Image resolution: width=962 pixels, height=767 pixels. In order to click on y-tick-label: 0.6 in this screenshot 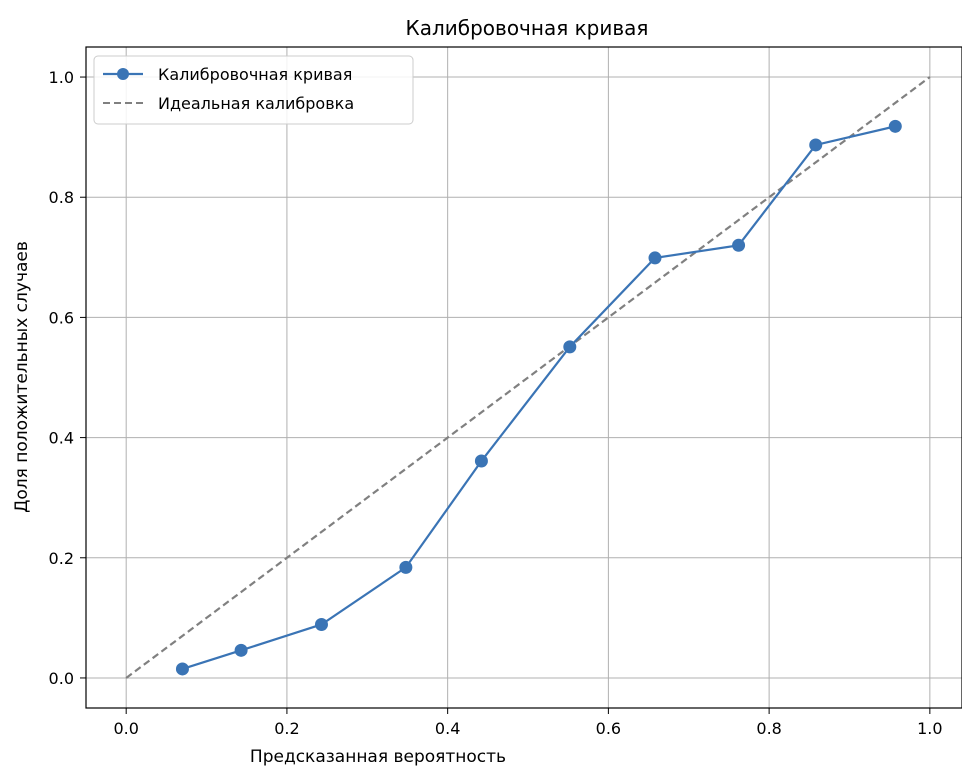, I will do `click(61, 317)`.